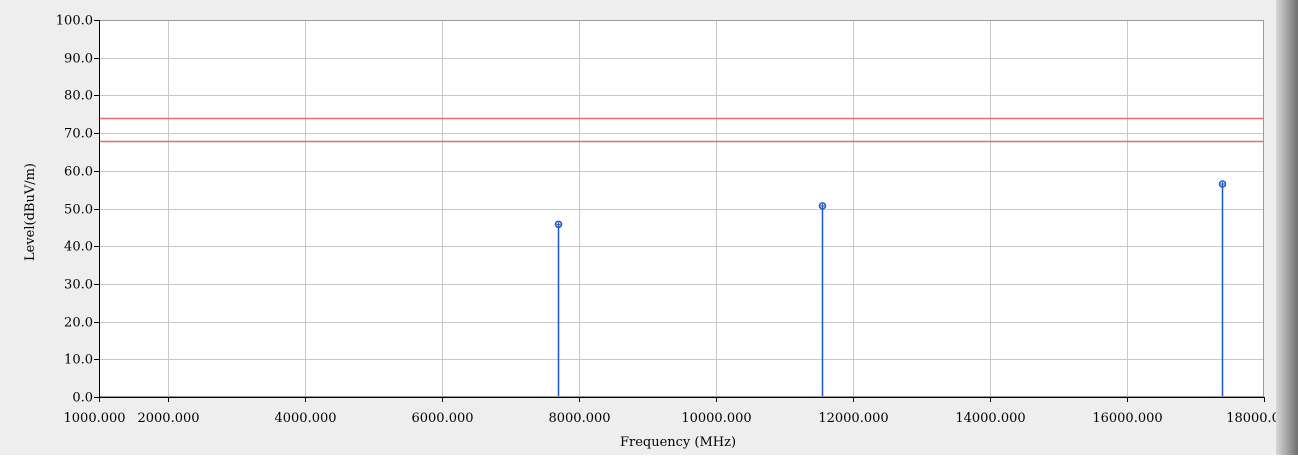 The width and height of the screenshot is (1298, 459). Describe the element at coordinates (30, 212) in the screenshot. I see `y-axis-title: Level(dBuV/m)` at that location.